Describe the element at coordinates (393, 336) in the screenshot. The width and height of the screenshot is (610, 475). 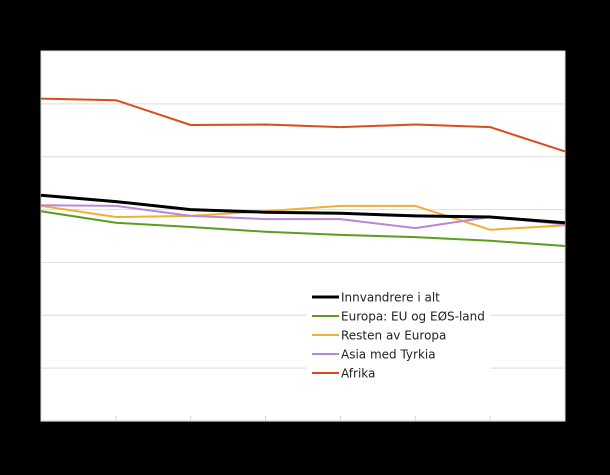
I see `legend-label: Resten av Europa` at that location.